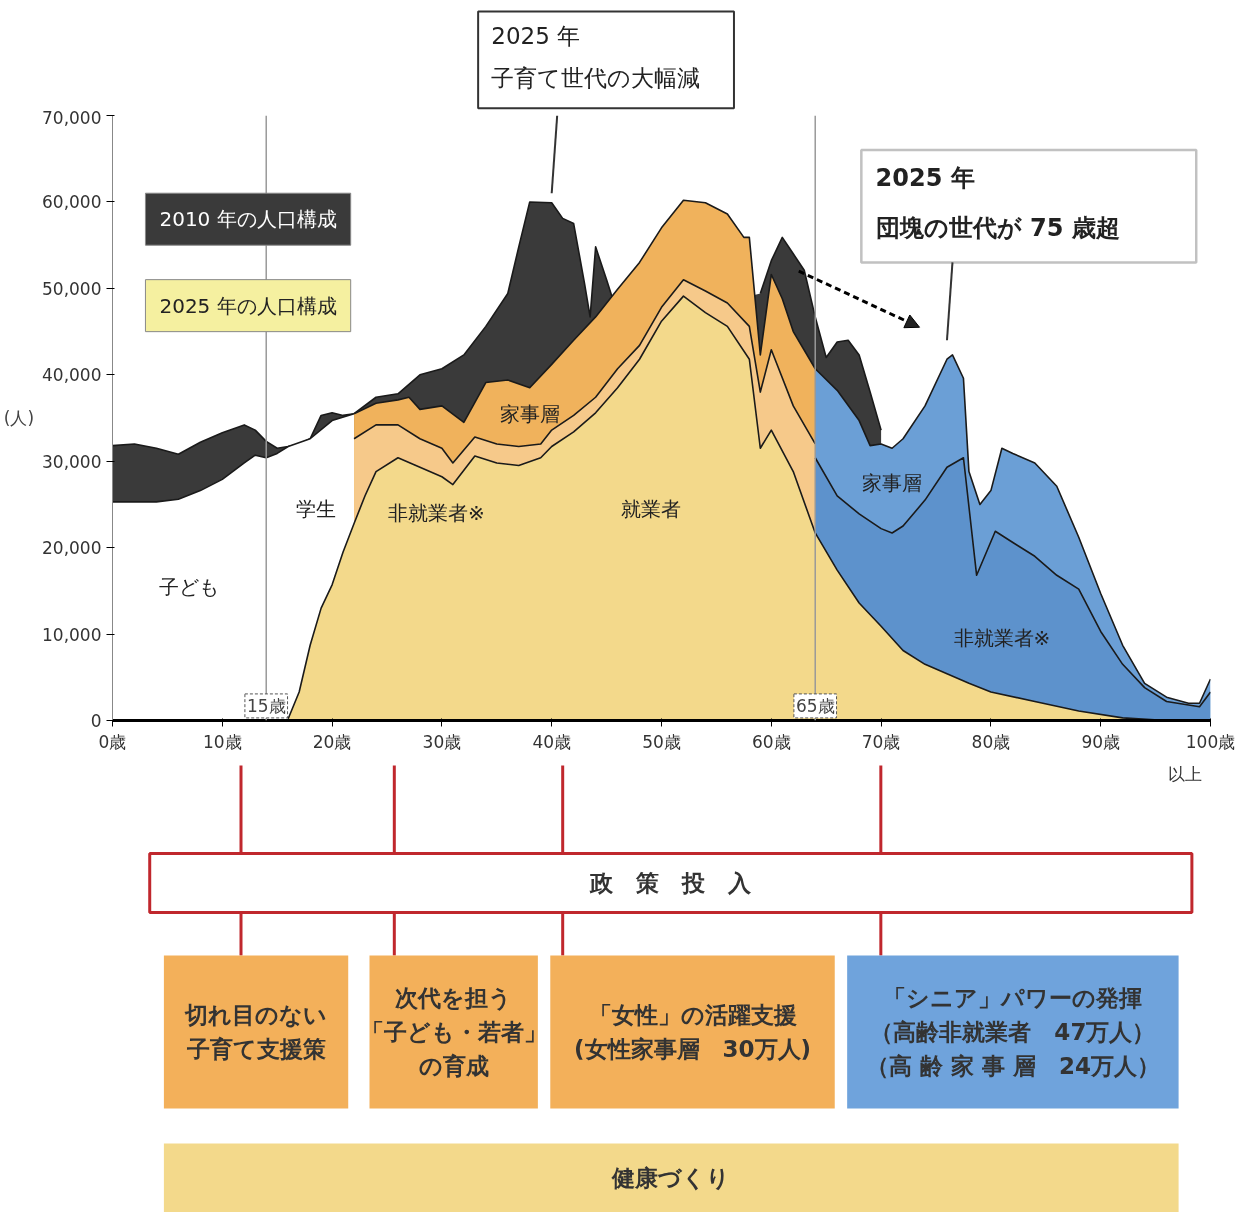  Describe the element at coordinates (1101, 741) in the screenshot. I see `x-tick-label: 90歳` at that location.